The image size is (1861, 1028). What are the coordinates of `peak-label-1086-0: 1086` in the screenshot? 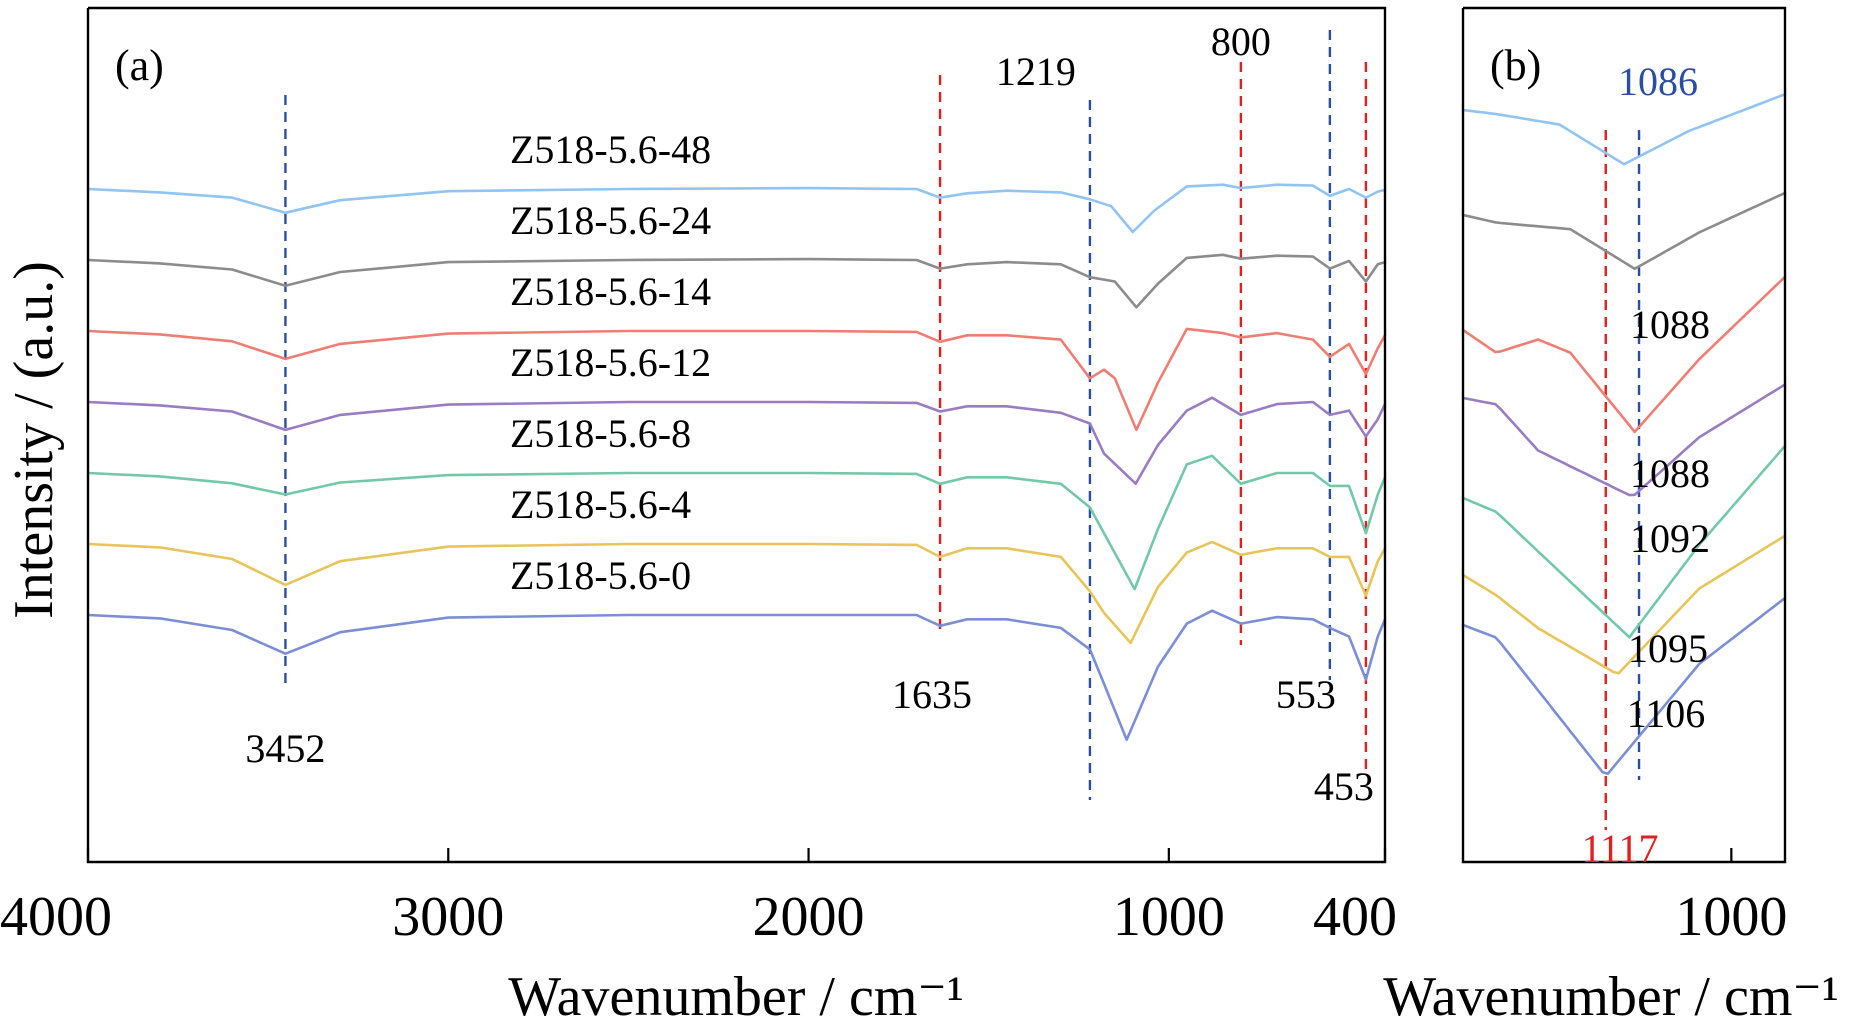 It's located at (1658, 81).